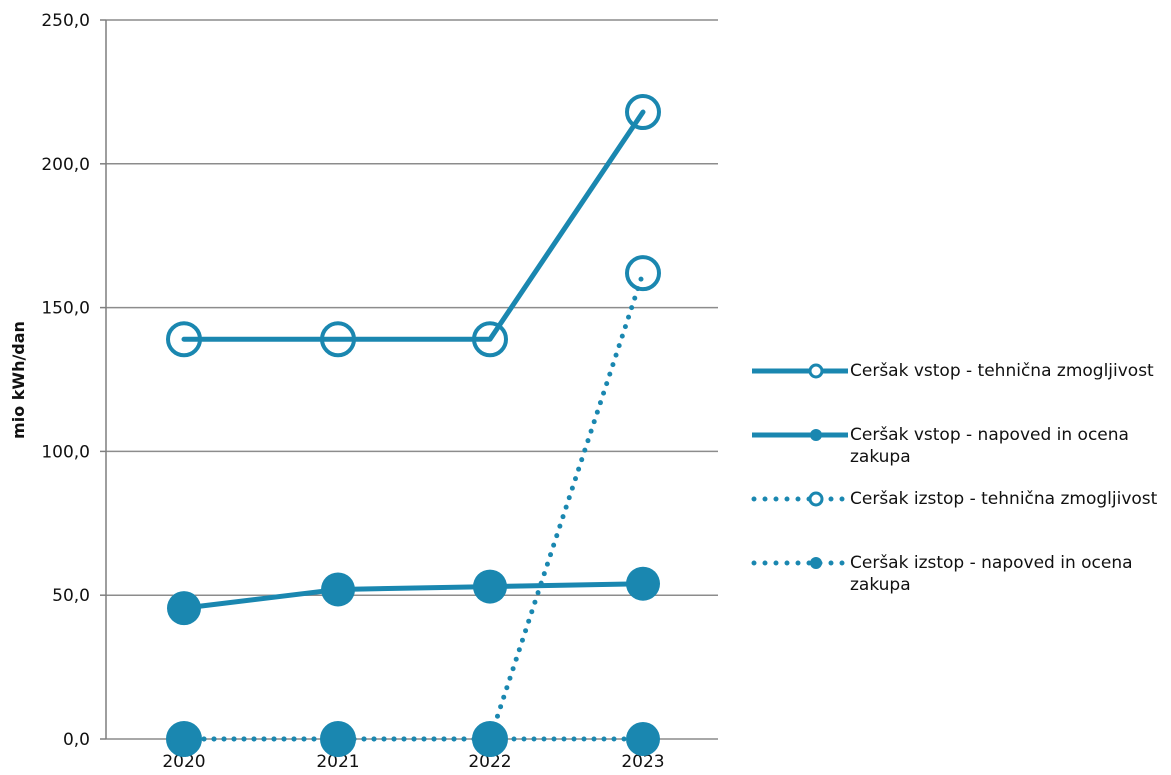 Image resolution: width=1171 pixels, height=775 pixels. I want to click on legend-item: Ceršak vstop - tehnična zmogljivost, so click(960, 392).